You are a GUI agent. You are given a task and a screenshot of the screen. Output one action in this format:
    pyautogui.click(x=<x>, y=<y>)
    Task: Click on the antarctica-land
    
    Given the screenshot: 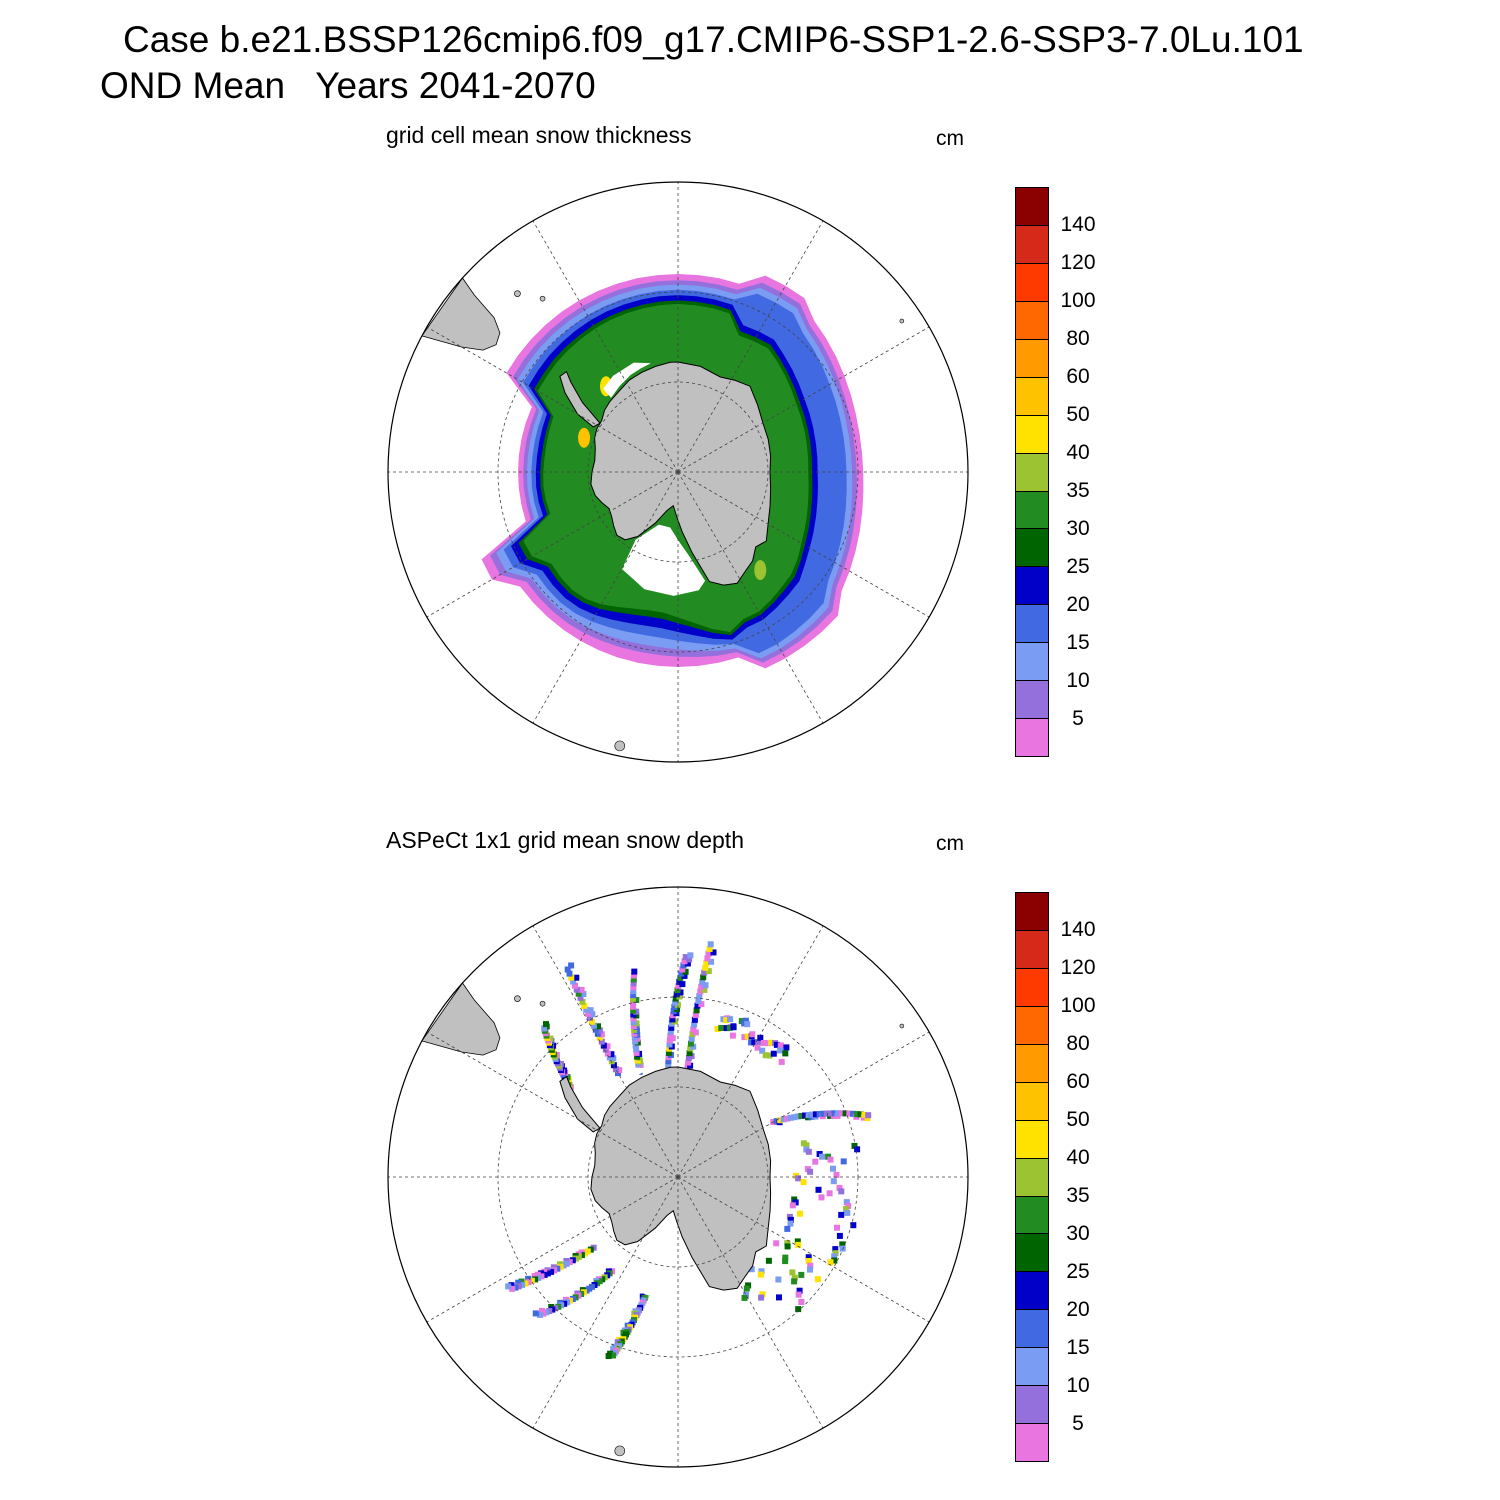 What is the action you would take?
    pyautogui.click(x=681, y=473)
    